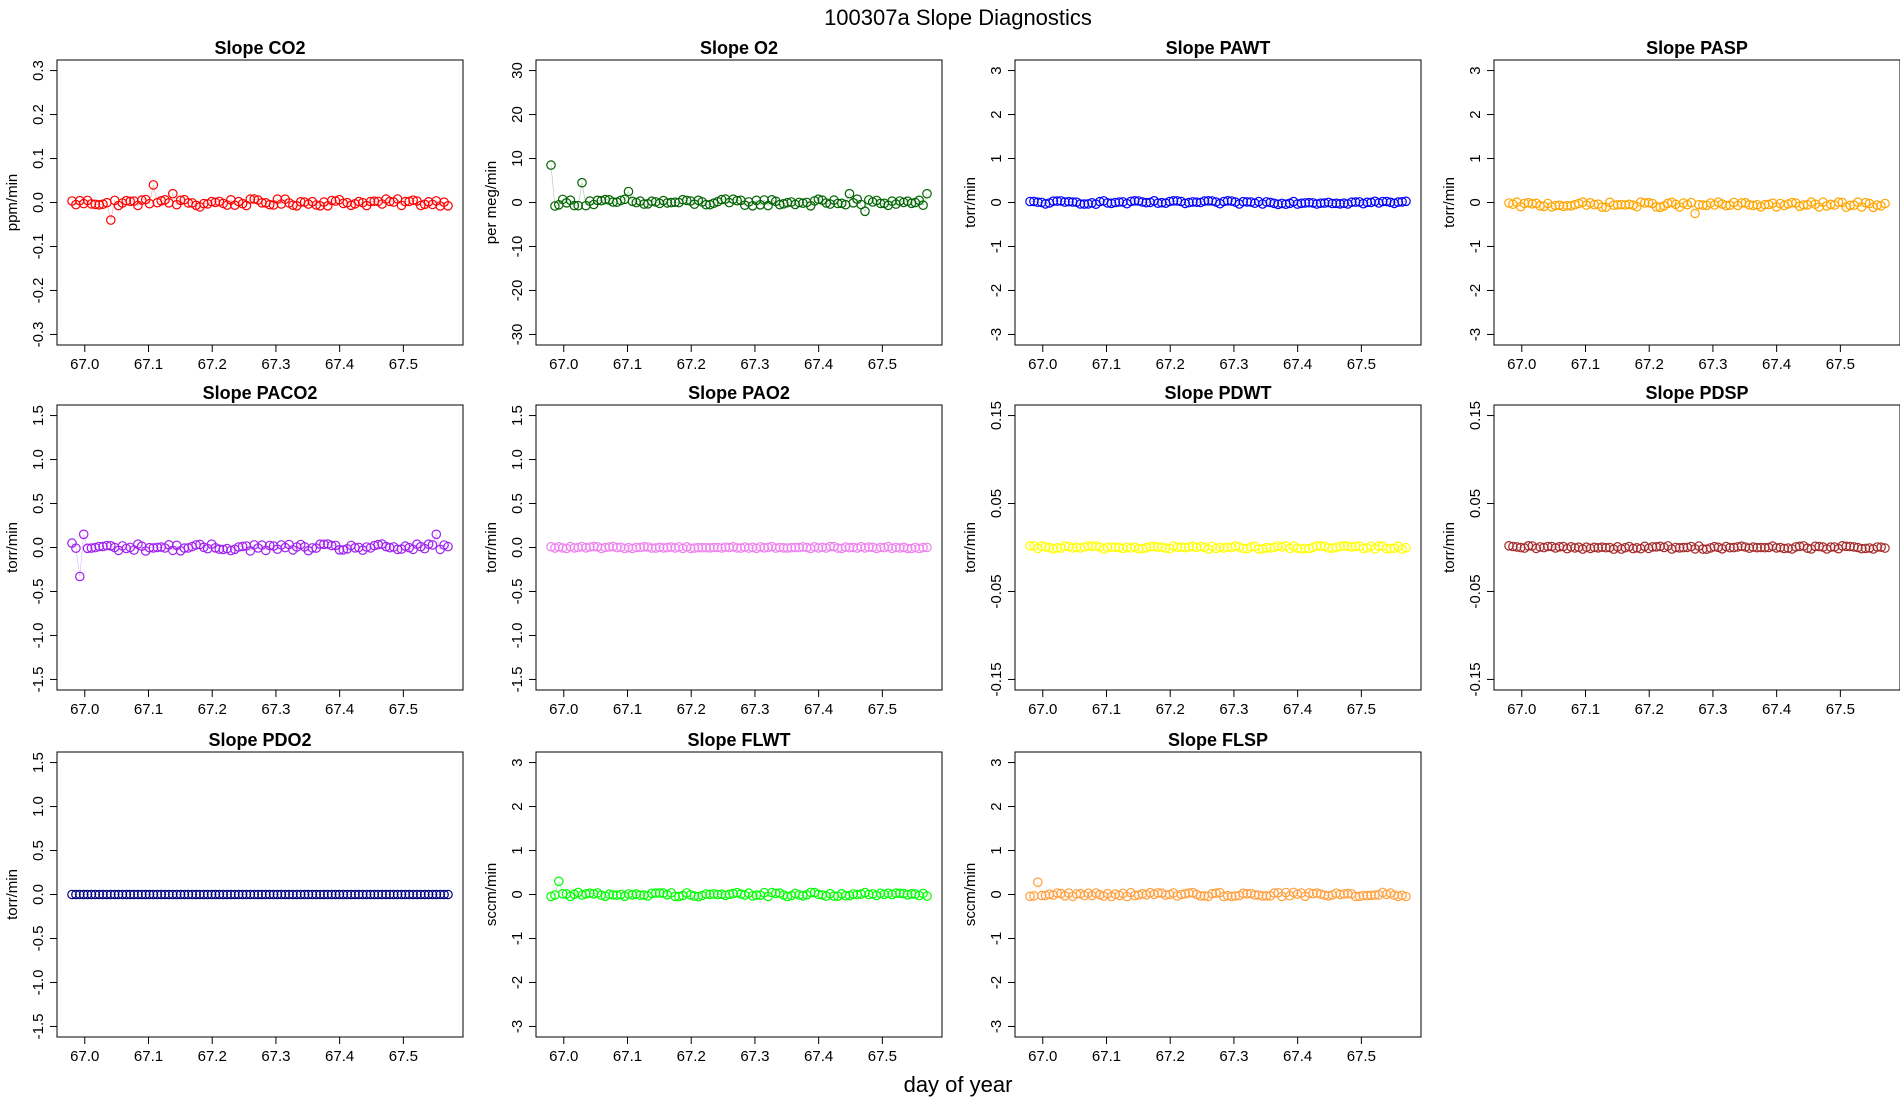  What do you see at coordinates (1218, 48) in the screenshot?
I see `panel-title: Slope PAWT` at bounding box center [1218, 48].